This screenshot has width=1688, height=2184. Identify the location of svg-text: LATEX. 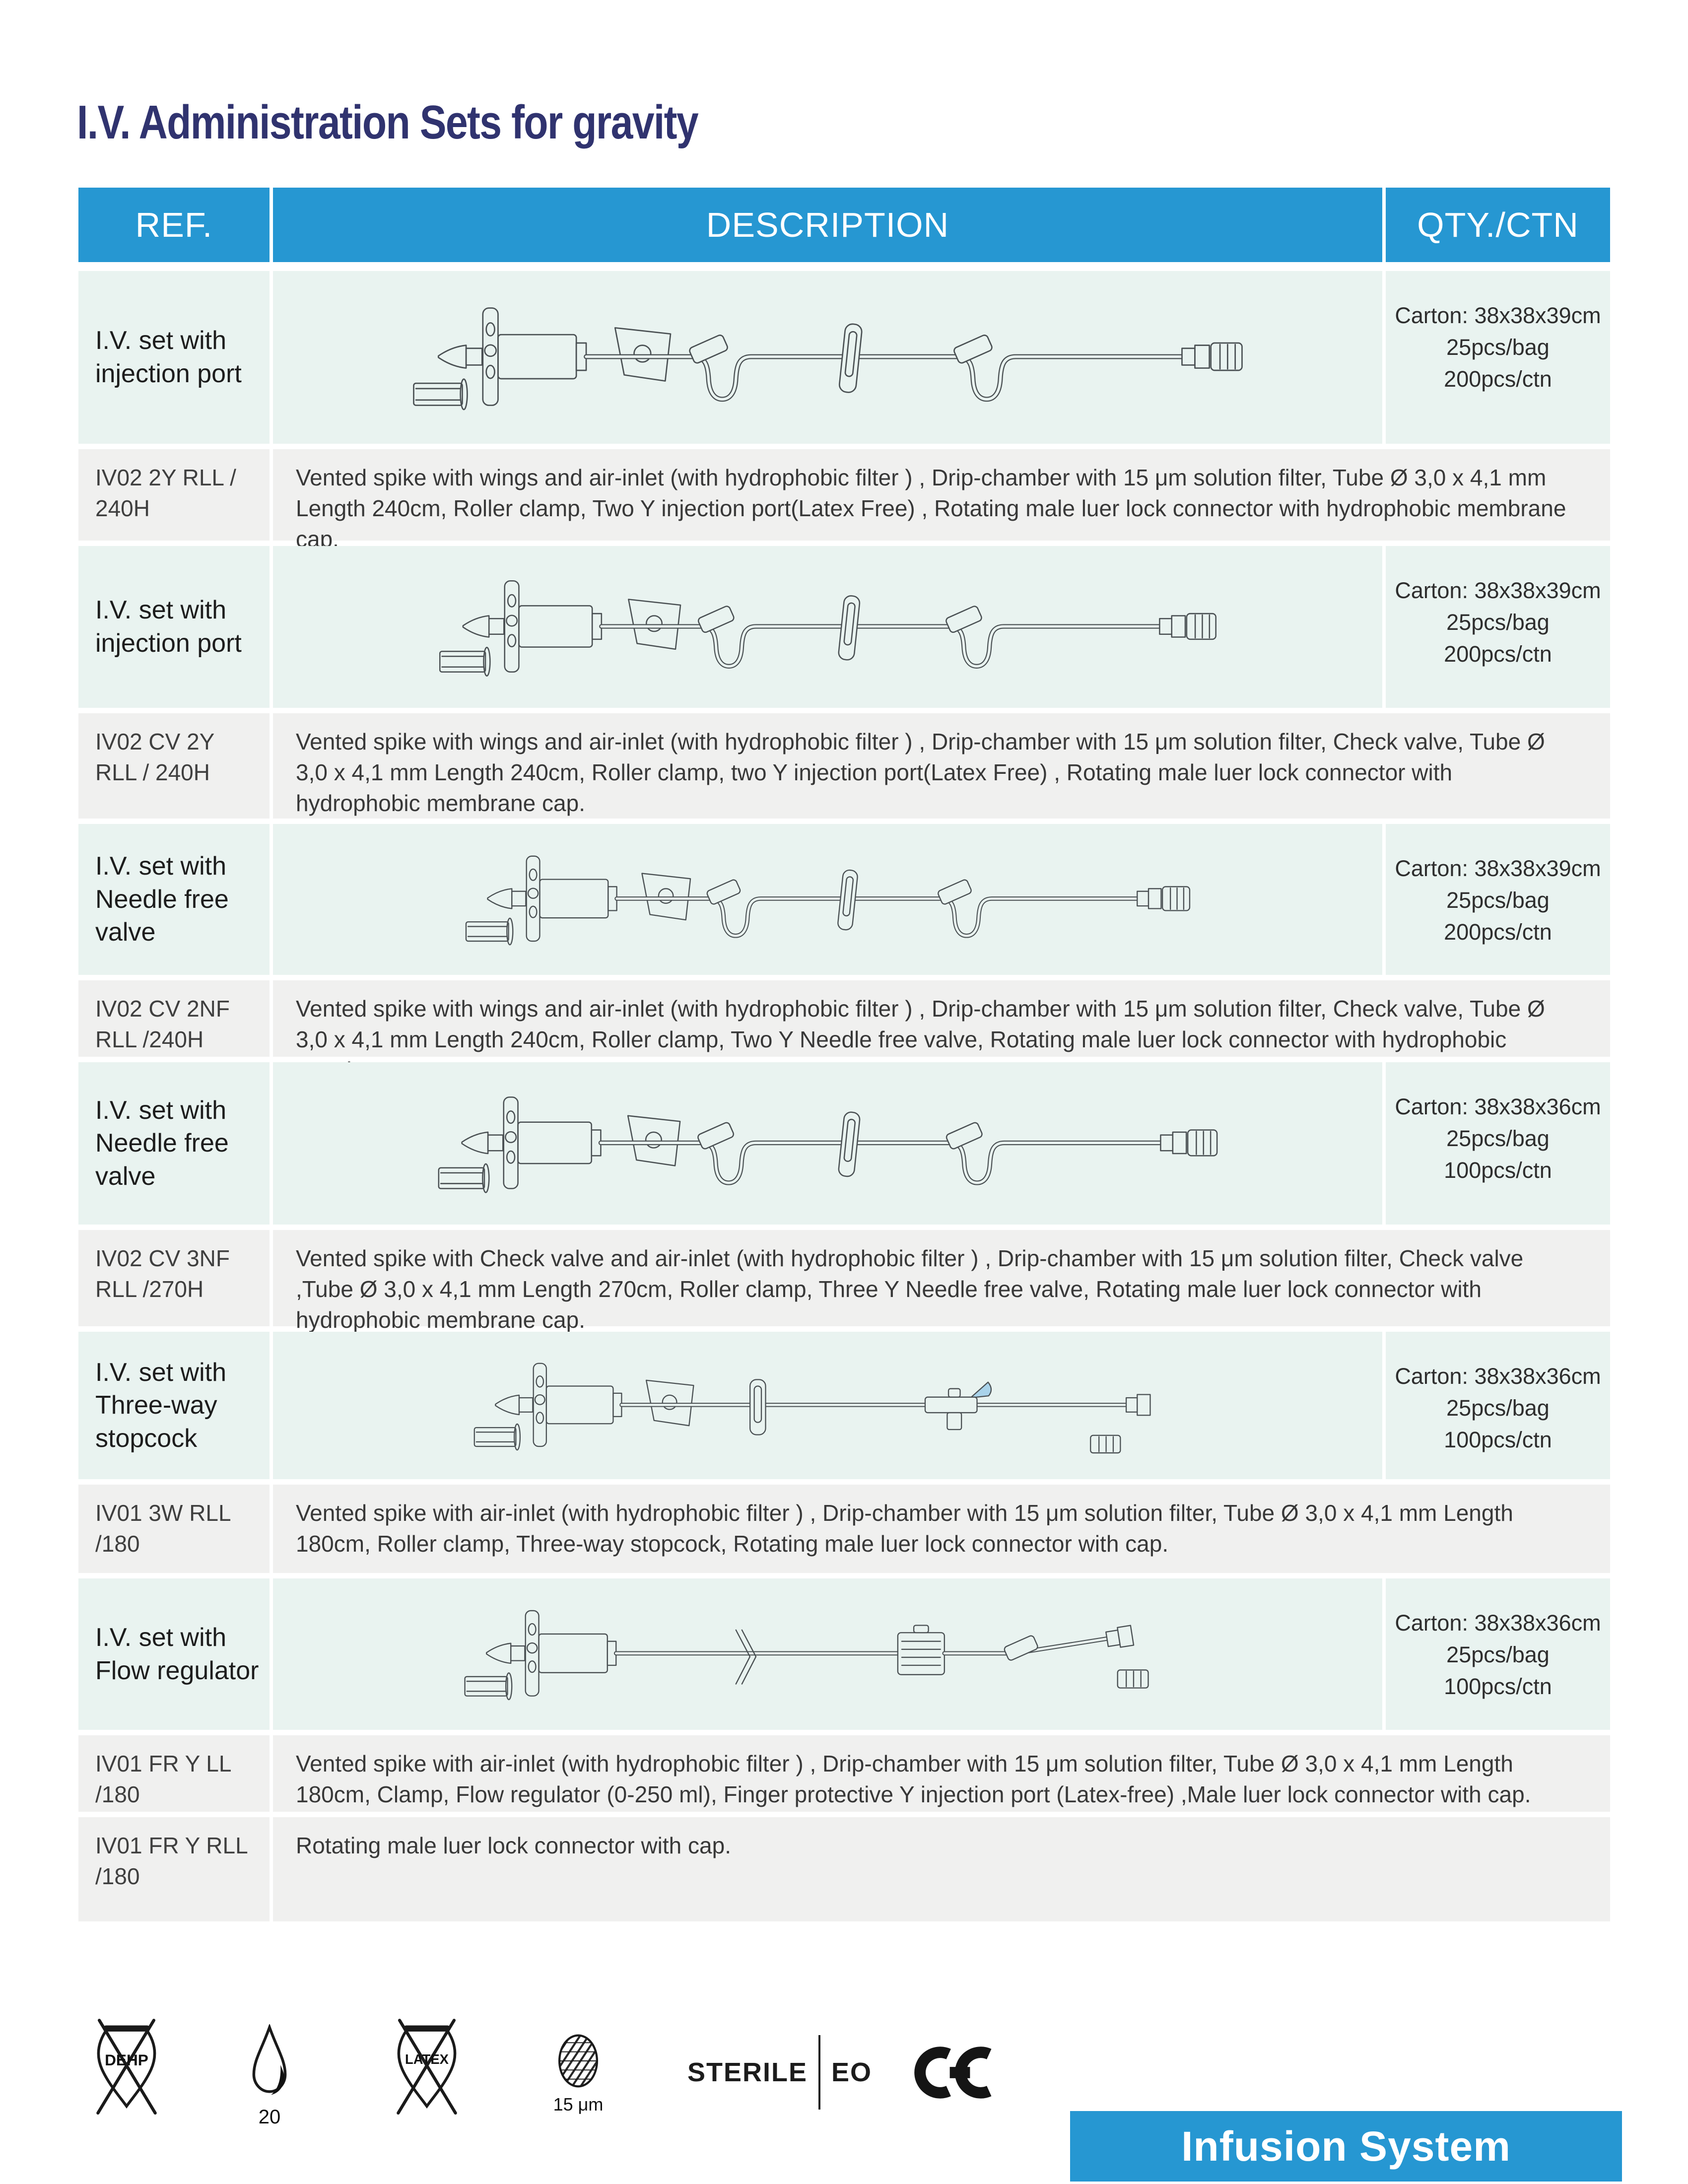
(427, 2059).